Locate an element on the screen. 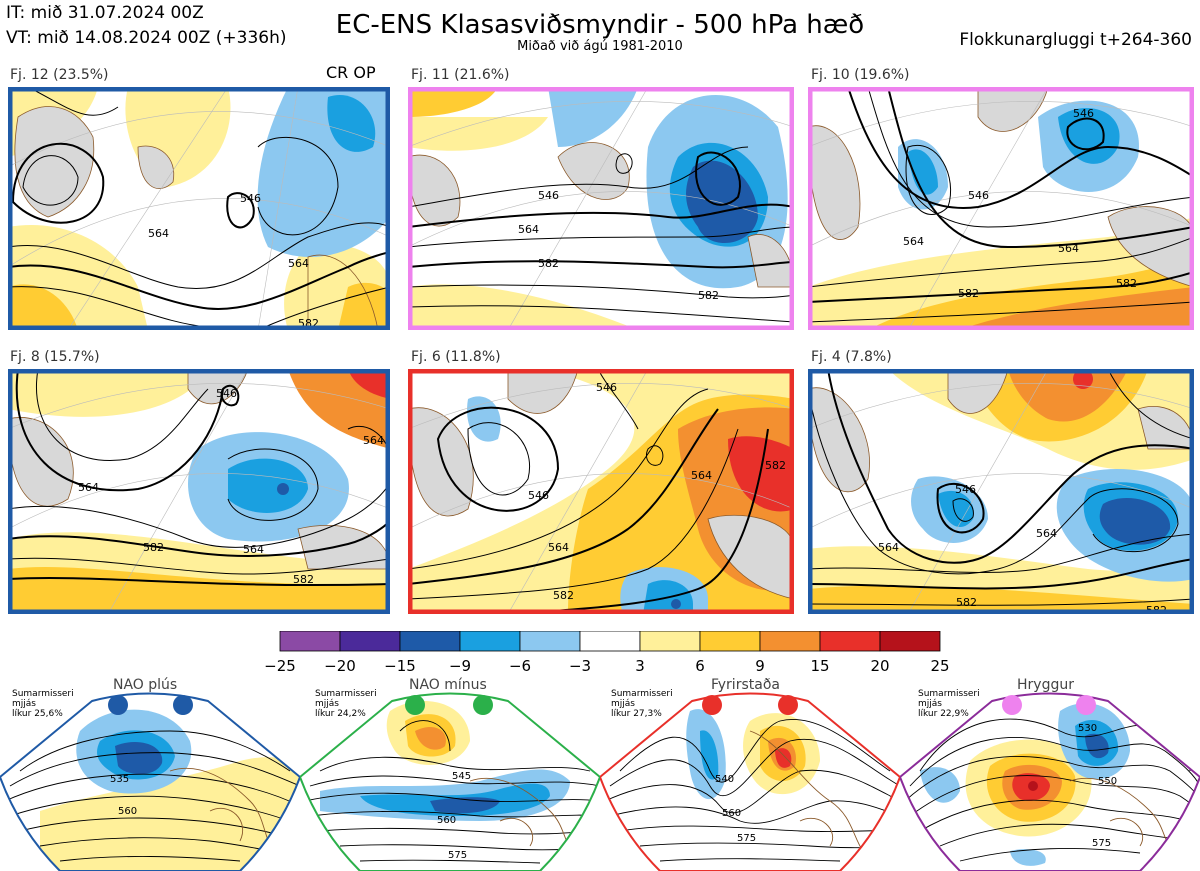 The image size is (1200, 871). panel-1-label: Fj. 12 (23.5%) is located at coordinates (59, 75).